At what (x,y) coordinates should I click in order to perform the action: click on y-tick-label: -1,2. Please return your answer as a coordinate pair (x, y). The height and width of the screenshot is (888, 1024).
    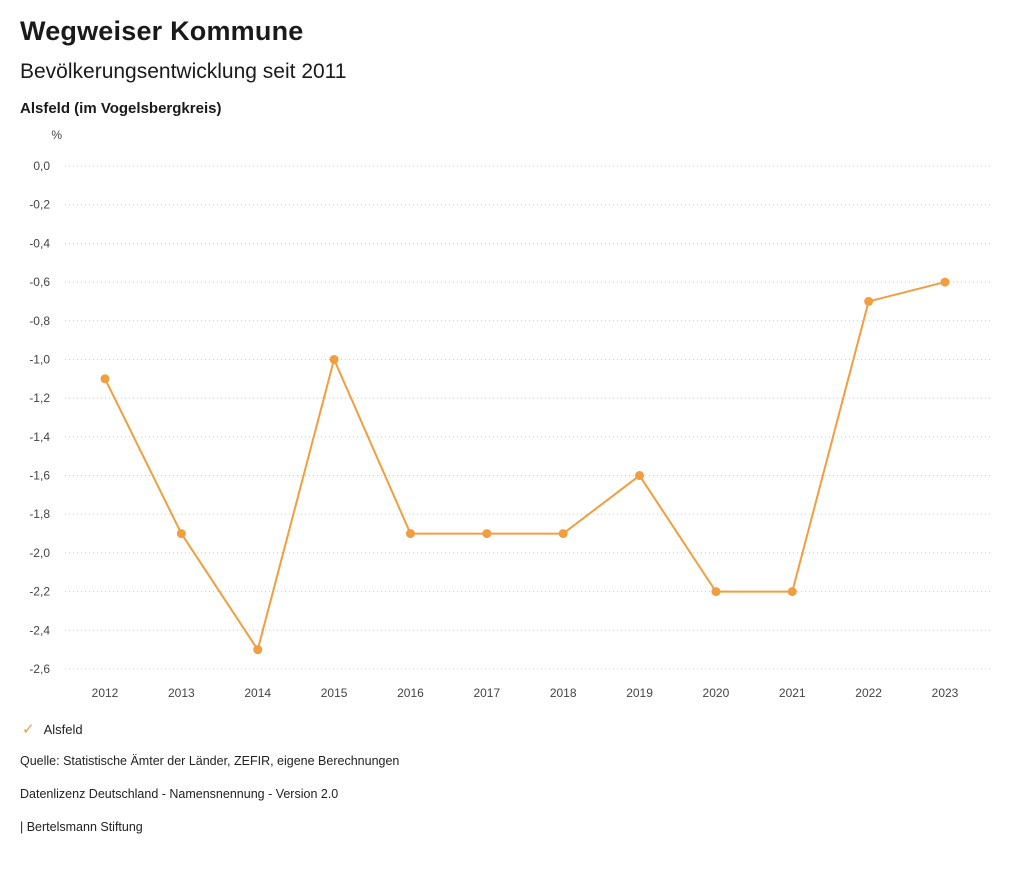
    Looking at the image, I should click on (39, 398).